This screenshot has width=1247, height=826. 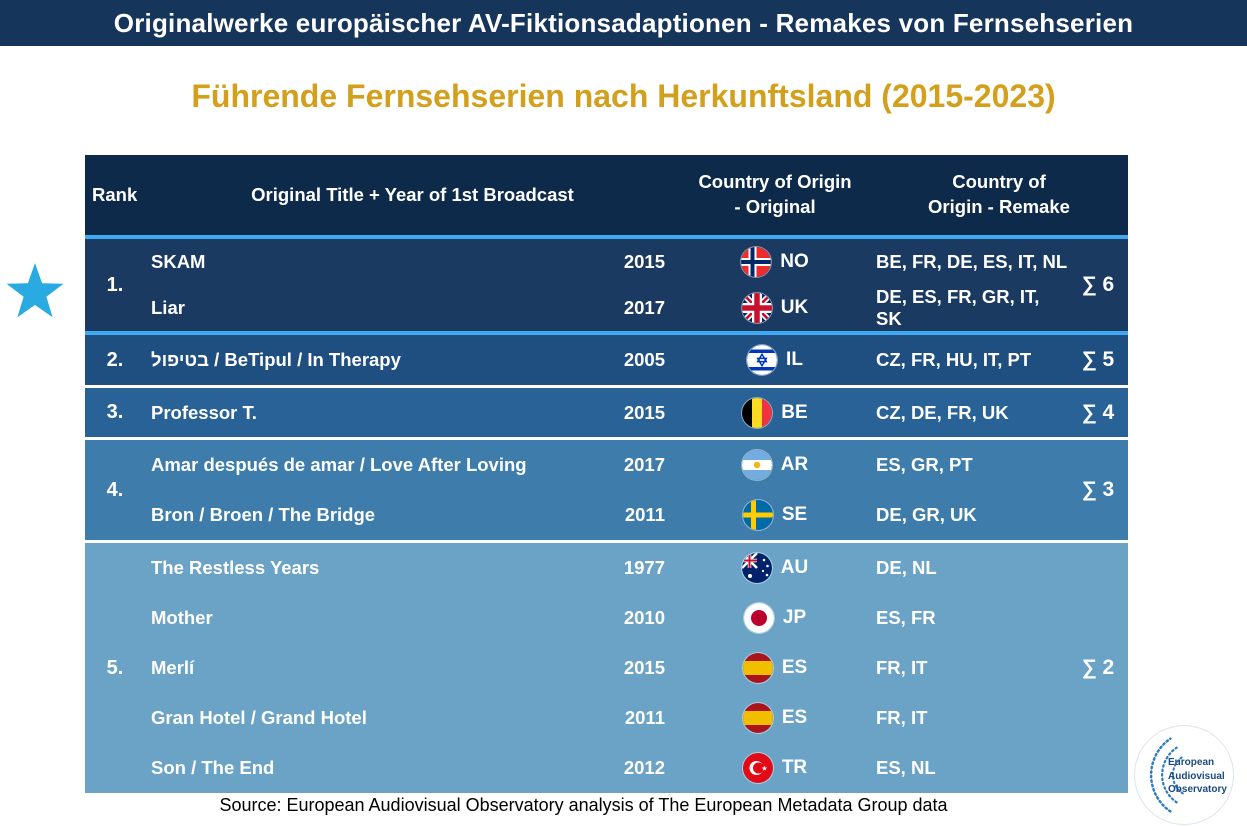 I want to click on japan-flag-icon, so click(x=758, y=618).